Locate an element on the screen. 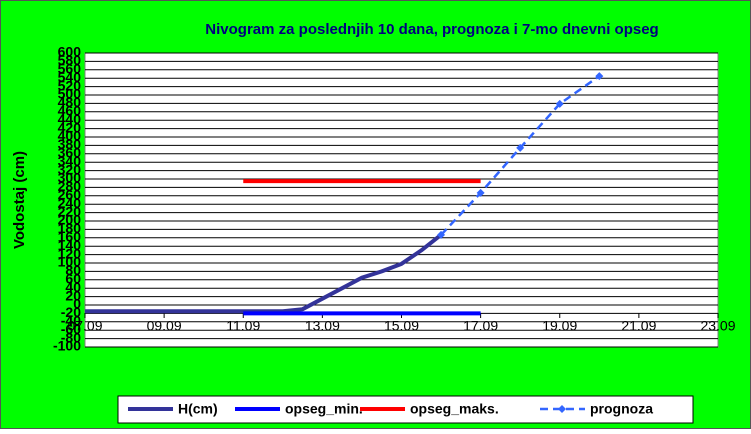 This screenshot has width=751, height=434. y-tick-label: -40 is located at coordinates (71, 321).